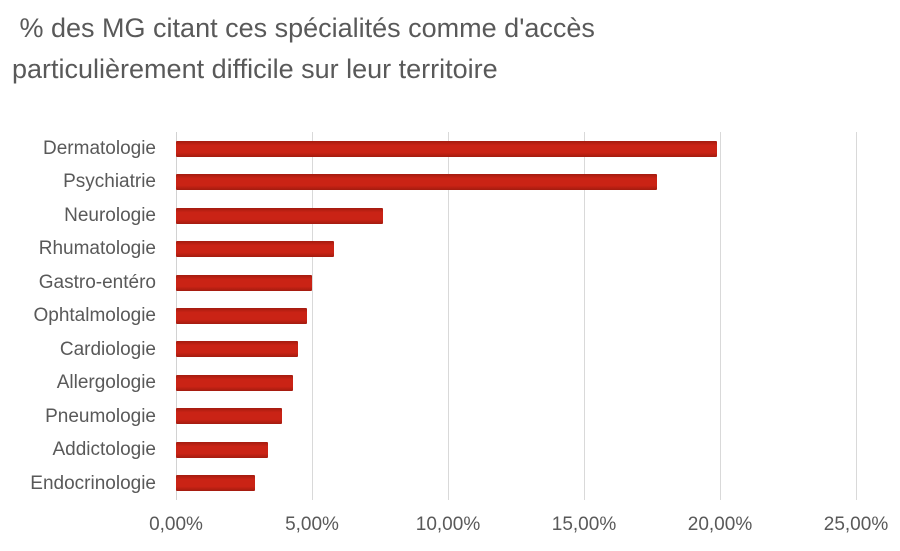 The width and height of the screenshot is (900, 551). What do you see at coordinates (518, 529) in the screenshot?
I see `x-axis-tick-labels: 0,00% 5,00% 10,00% 15,00% 20,00% 25,00%` at bounding box center [518, 529].